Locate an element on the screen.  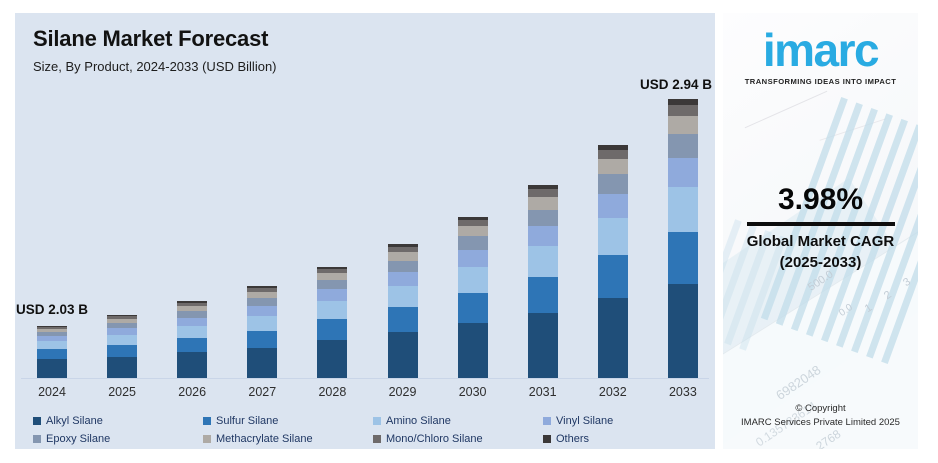
x-axis-label-2030: 2030 is located at coordinates (472, 392).